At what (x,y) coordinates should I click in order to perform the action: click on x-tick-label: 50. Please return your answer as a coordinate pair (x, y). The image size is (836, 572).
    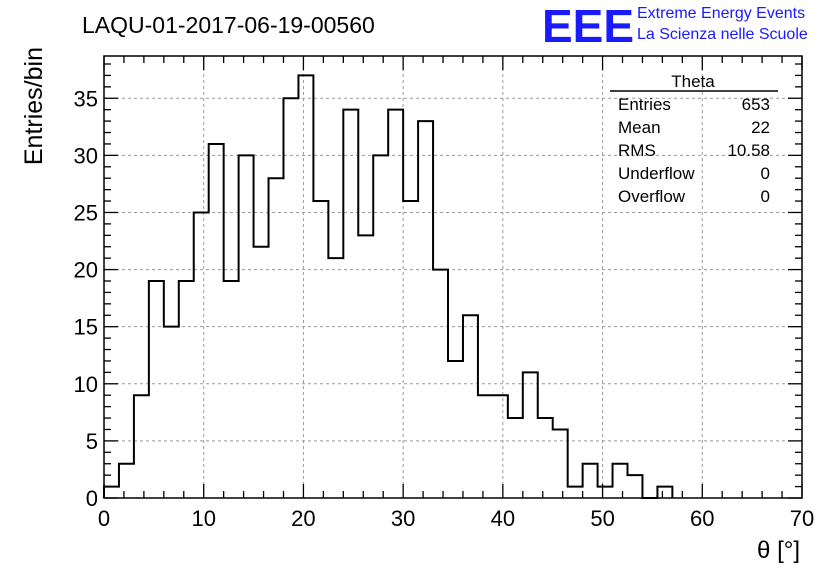
    Looking at the image, I should click on (602, 518).